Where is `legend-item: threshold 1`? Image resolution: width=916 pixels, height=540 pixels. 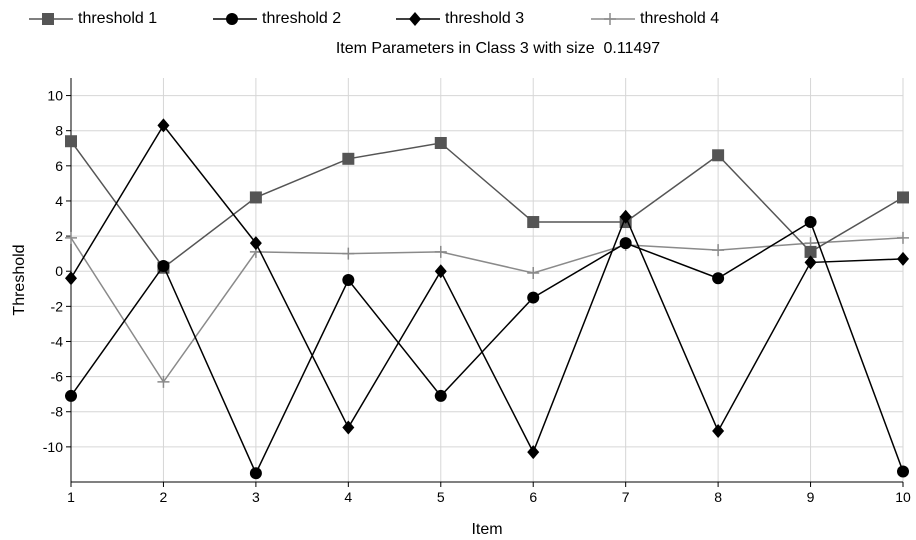 legend-item: threshold 1 is located at coordinates (92, 19).